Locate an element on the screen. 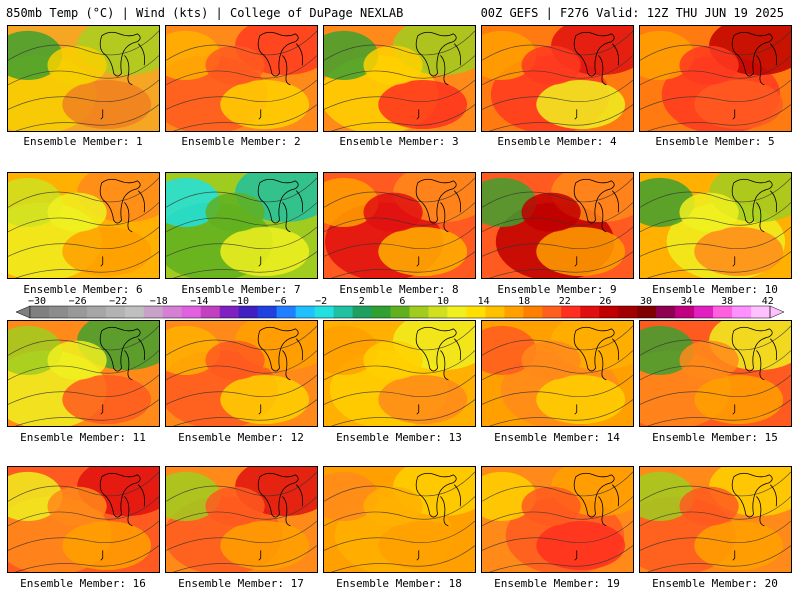 This screenshot has height=600, width=800. colorbar-tick-label: −30 is located at coordinates (37, 301).